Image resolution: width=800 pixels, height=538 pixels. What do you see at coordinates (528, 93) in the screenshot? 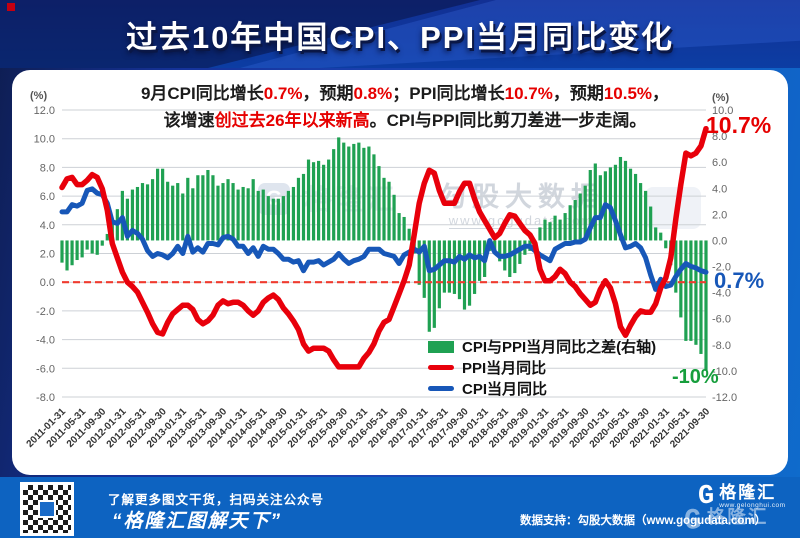
I see `subtitle-segment: 10.7%` at bounding box center [528, 93].